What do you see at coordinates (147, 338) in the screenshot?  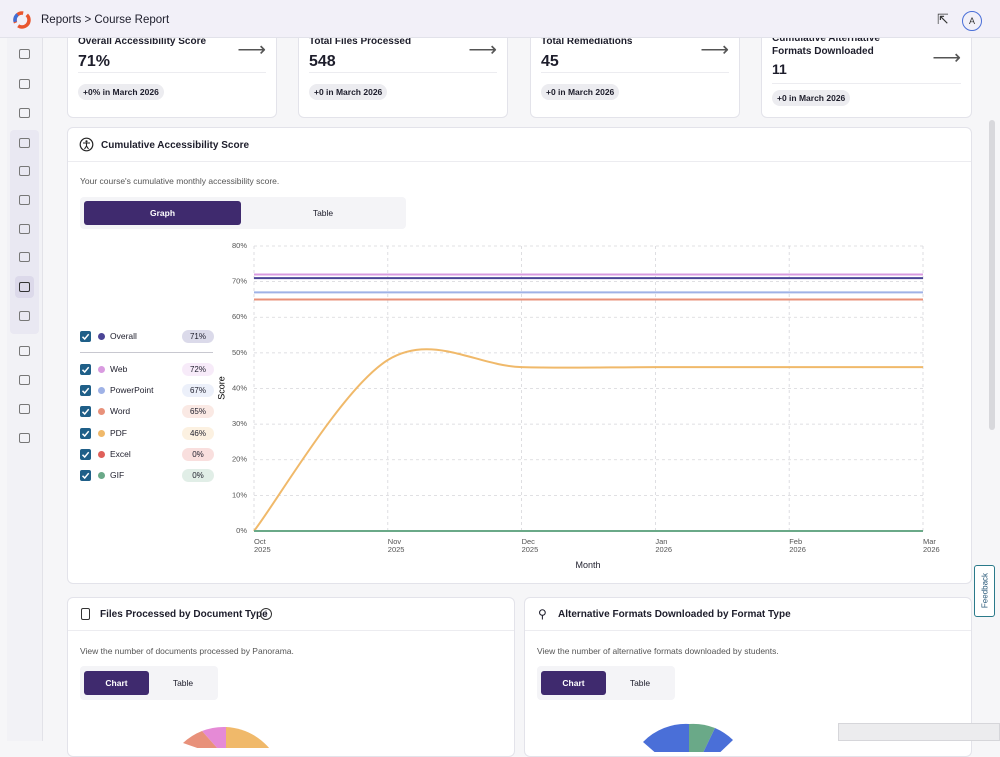 I see `legend-item: Overall 71%` at bounding box center [147, 338].